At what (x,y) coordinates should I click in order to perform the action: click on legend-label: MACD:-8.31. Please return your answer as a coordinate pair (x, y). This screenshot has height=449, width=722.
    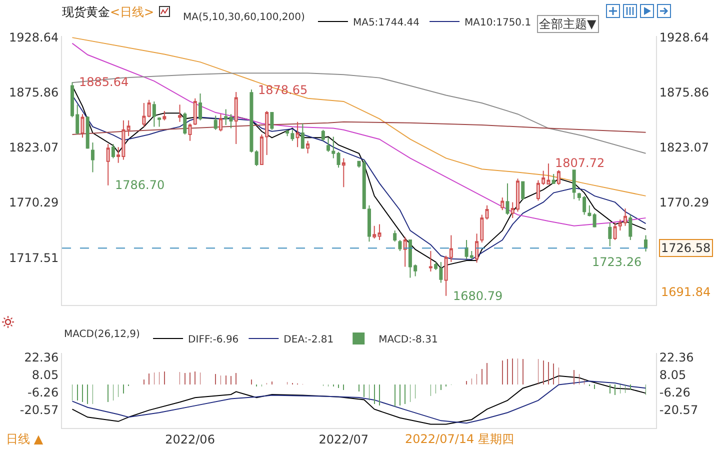
    Looking at the image, I should click on (408, 340).